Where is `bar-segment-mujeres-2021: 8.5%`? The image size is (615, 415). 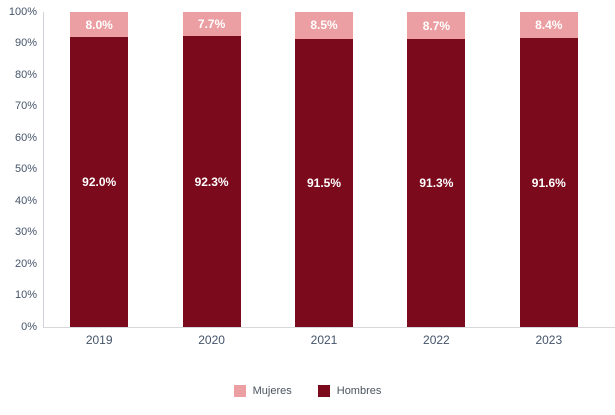
bar-segment-mujeres-2021: 8.5% is located at coordinates (324, 25).